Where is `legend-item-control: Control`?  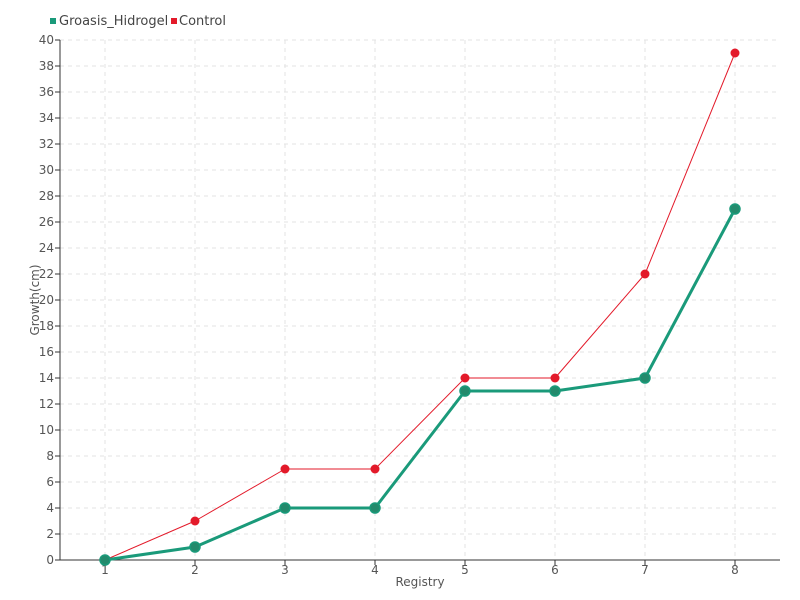 legend-item-control: Control is located at coordinates (198, 21).